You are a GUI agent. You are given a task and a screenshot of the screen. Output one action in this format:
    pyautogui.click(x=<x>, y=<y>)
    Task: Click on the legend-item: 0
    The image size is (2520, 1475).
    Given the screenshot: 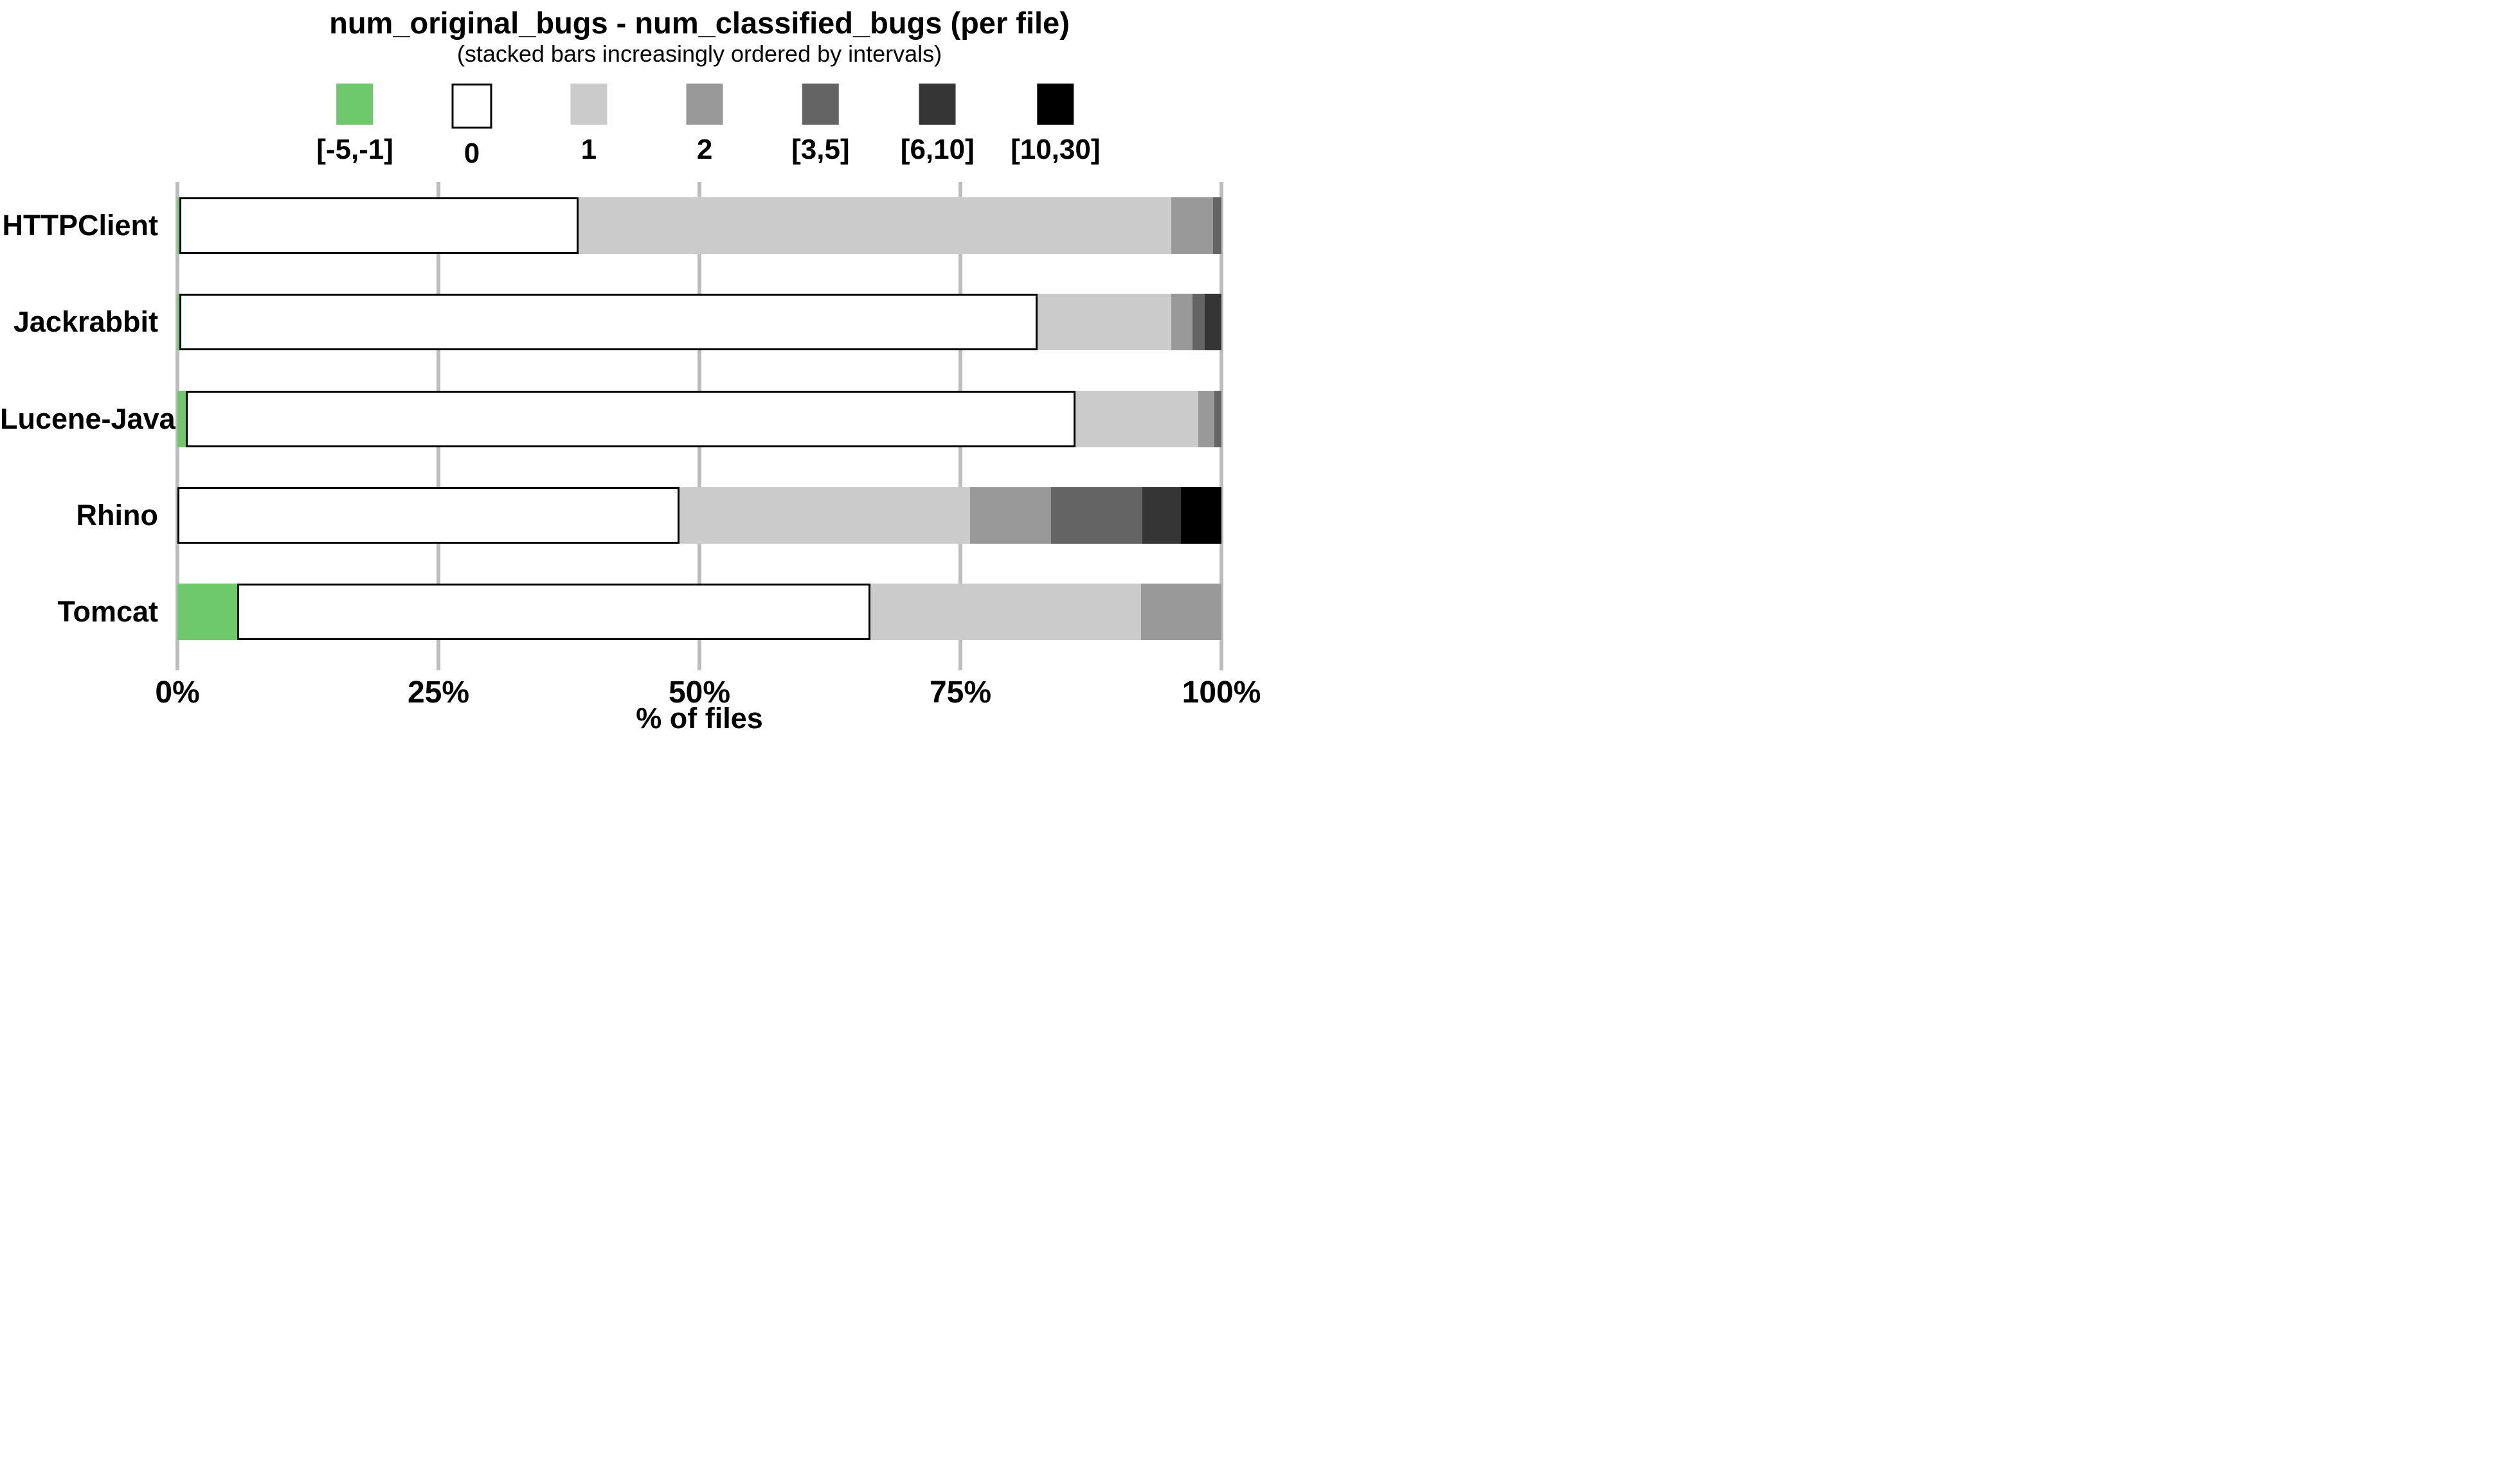 What is the action you would take?
    pyautogui.click(x=472, y=127)
    